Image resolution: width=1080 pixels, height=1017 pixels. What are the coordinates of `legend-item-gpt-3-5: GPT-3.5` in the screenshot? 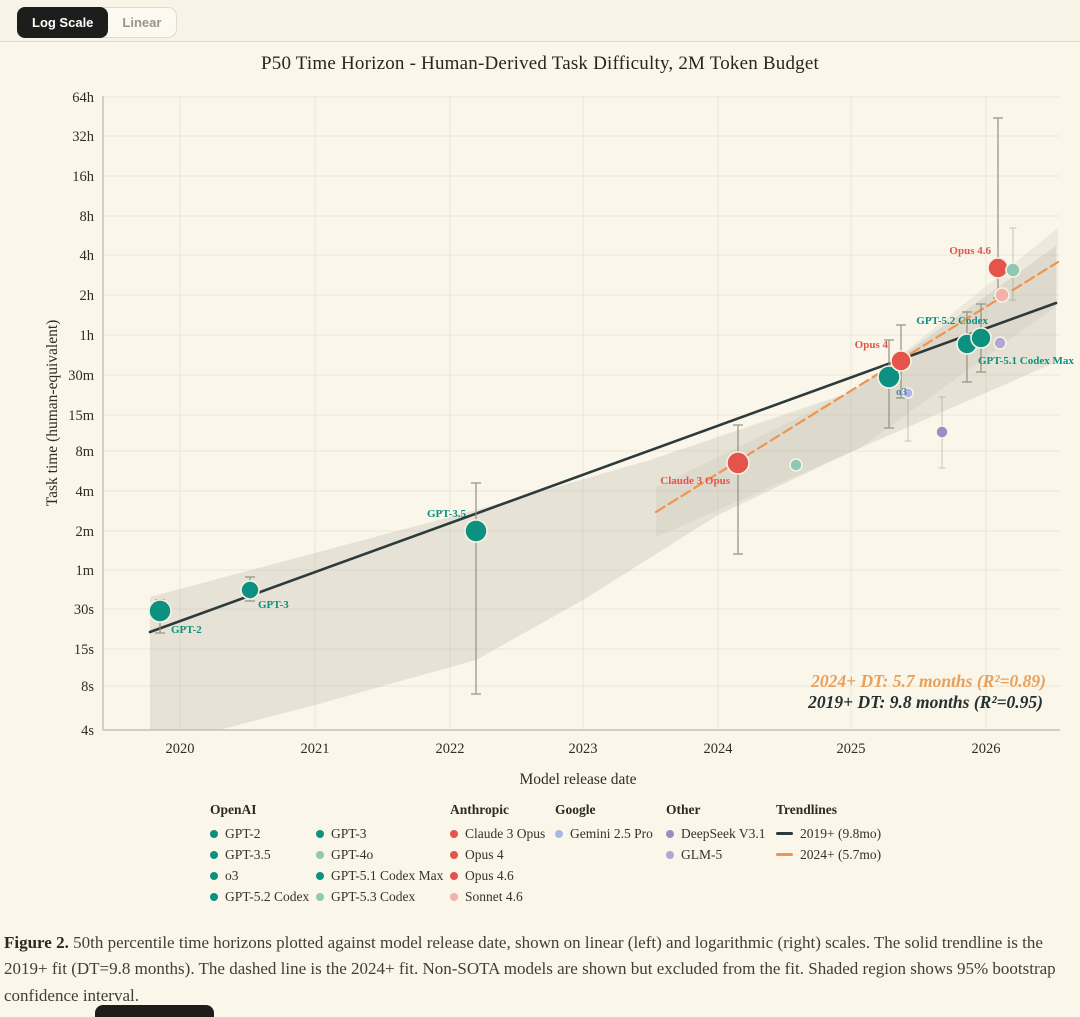 It's located at (259, 854).